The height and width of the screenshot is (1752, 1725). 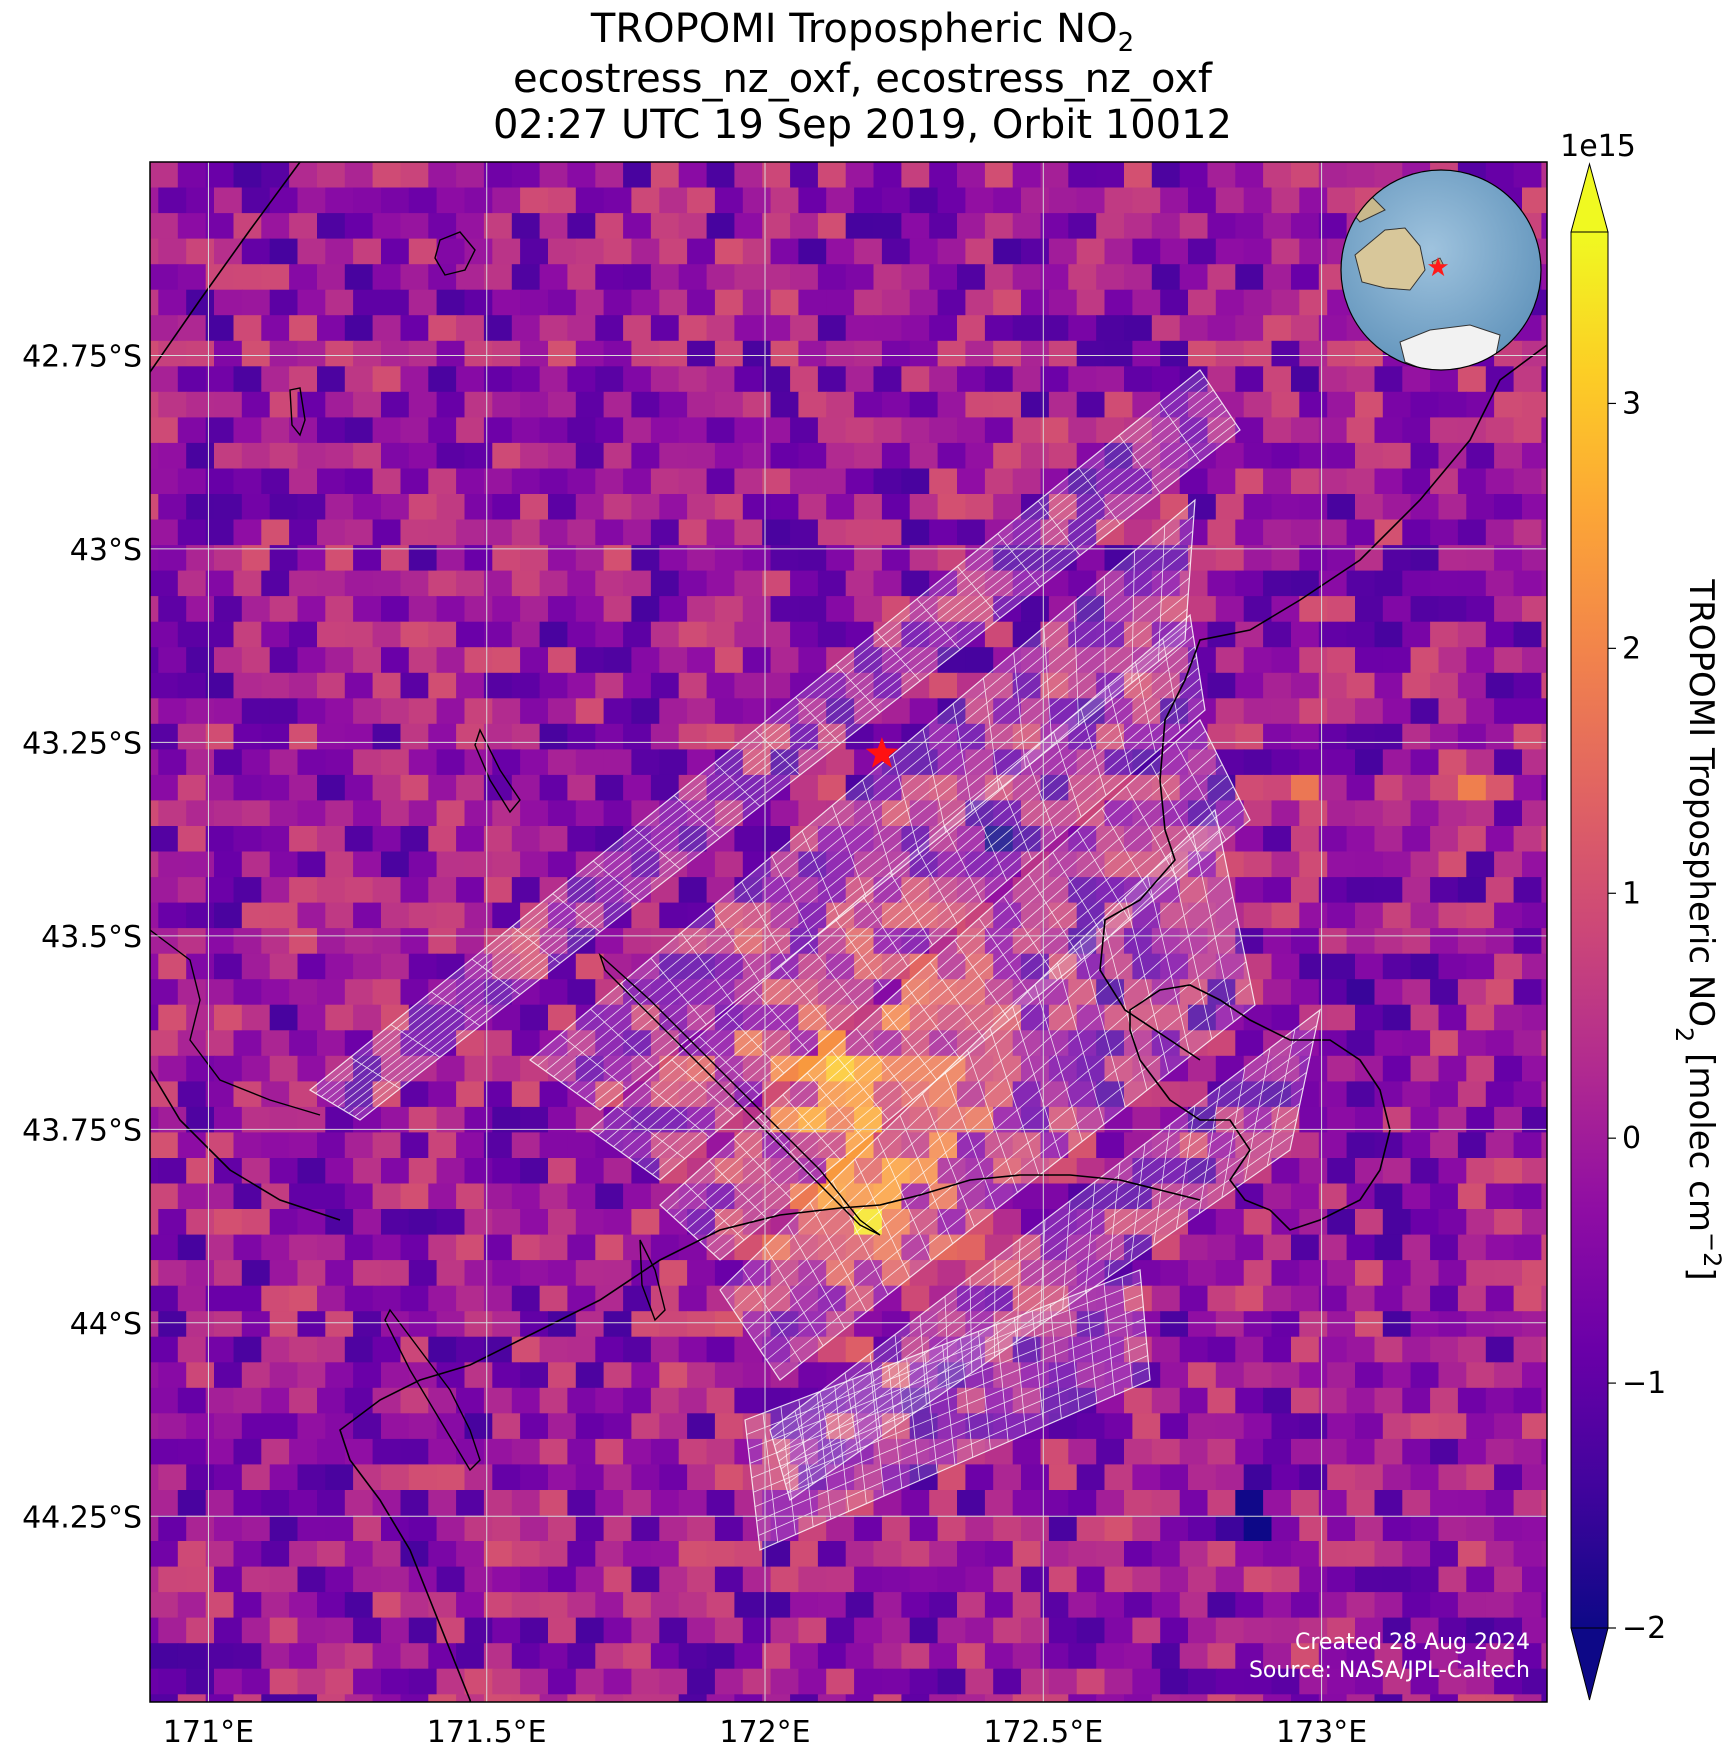 What do you see at coordinates (862, 804) in the screenshot?
I see `ecostress-scene` at bounding box center [862, 804].